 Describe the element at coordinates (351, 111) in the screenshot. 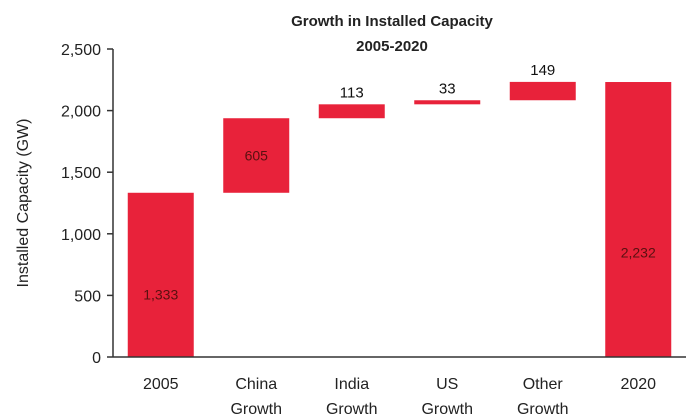

I see `bar-india-growth` at that location.